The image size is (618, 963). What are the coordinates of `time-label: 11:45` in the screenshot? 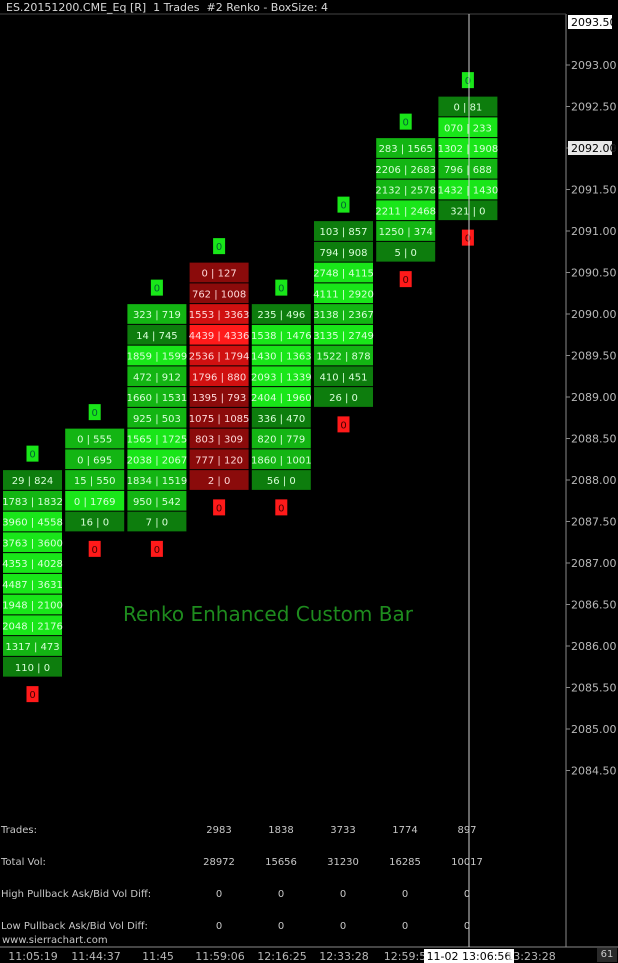 It's located at (158, 956).